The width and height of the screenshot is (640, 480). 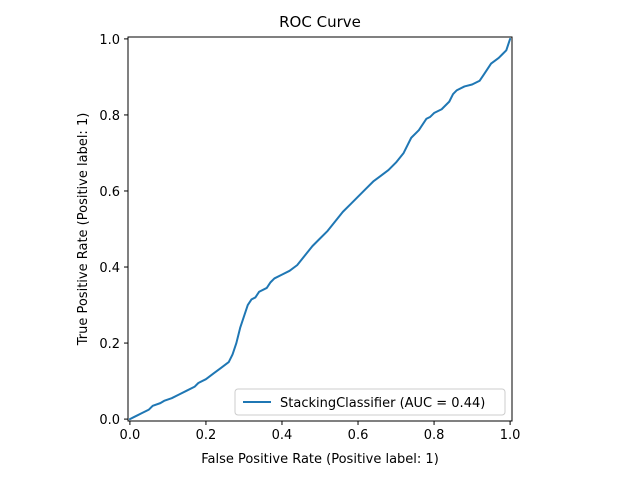 What do you see at coordinates (109, 344) in the screenshot?
I see `y-tick-label: 0.2` at bounding box center [109, 344].